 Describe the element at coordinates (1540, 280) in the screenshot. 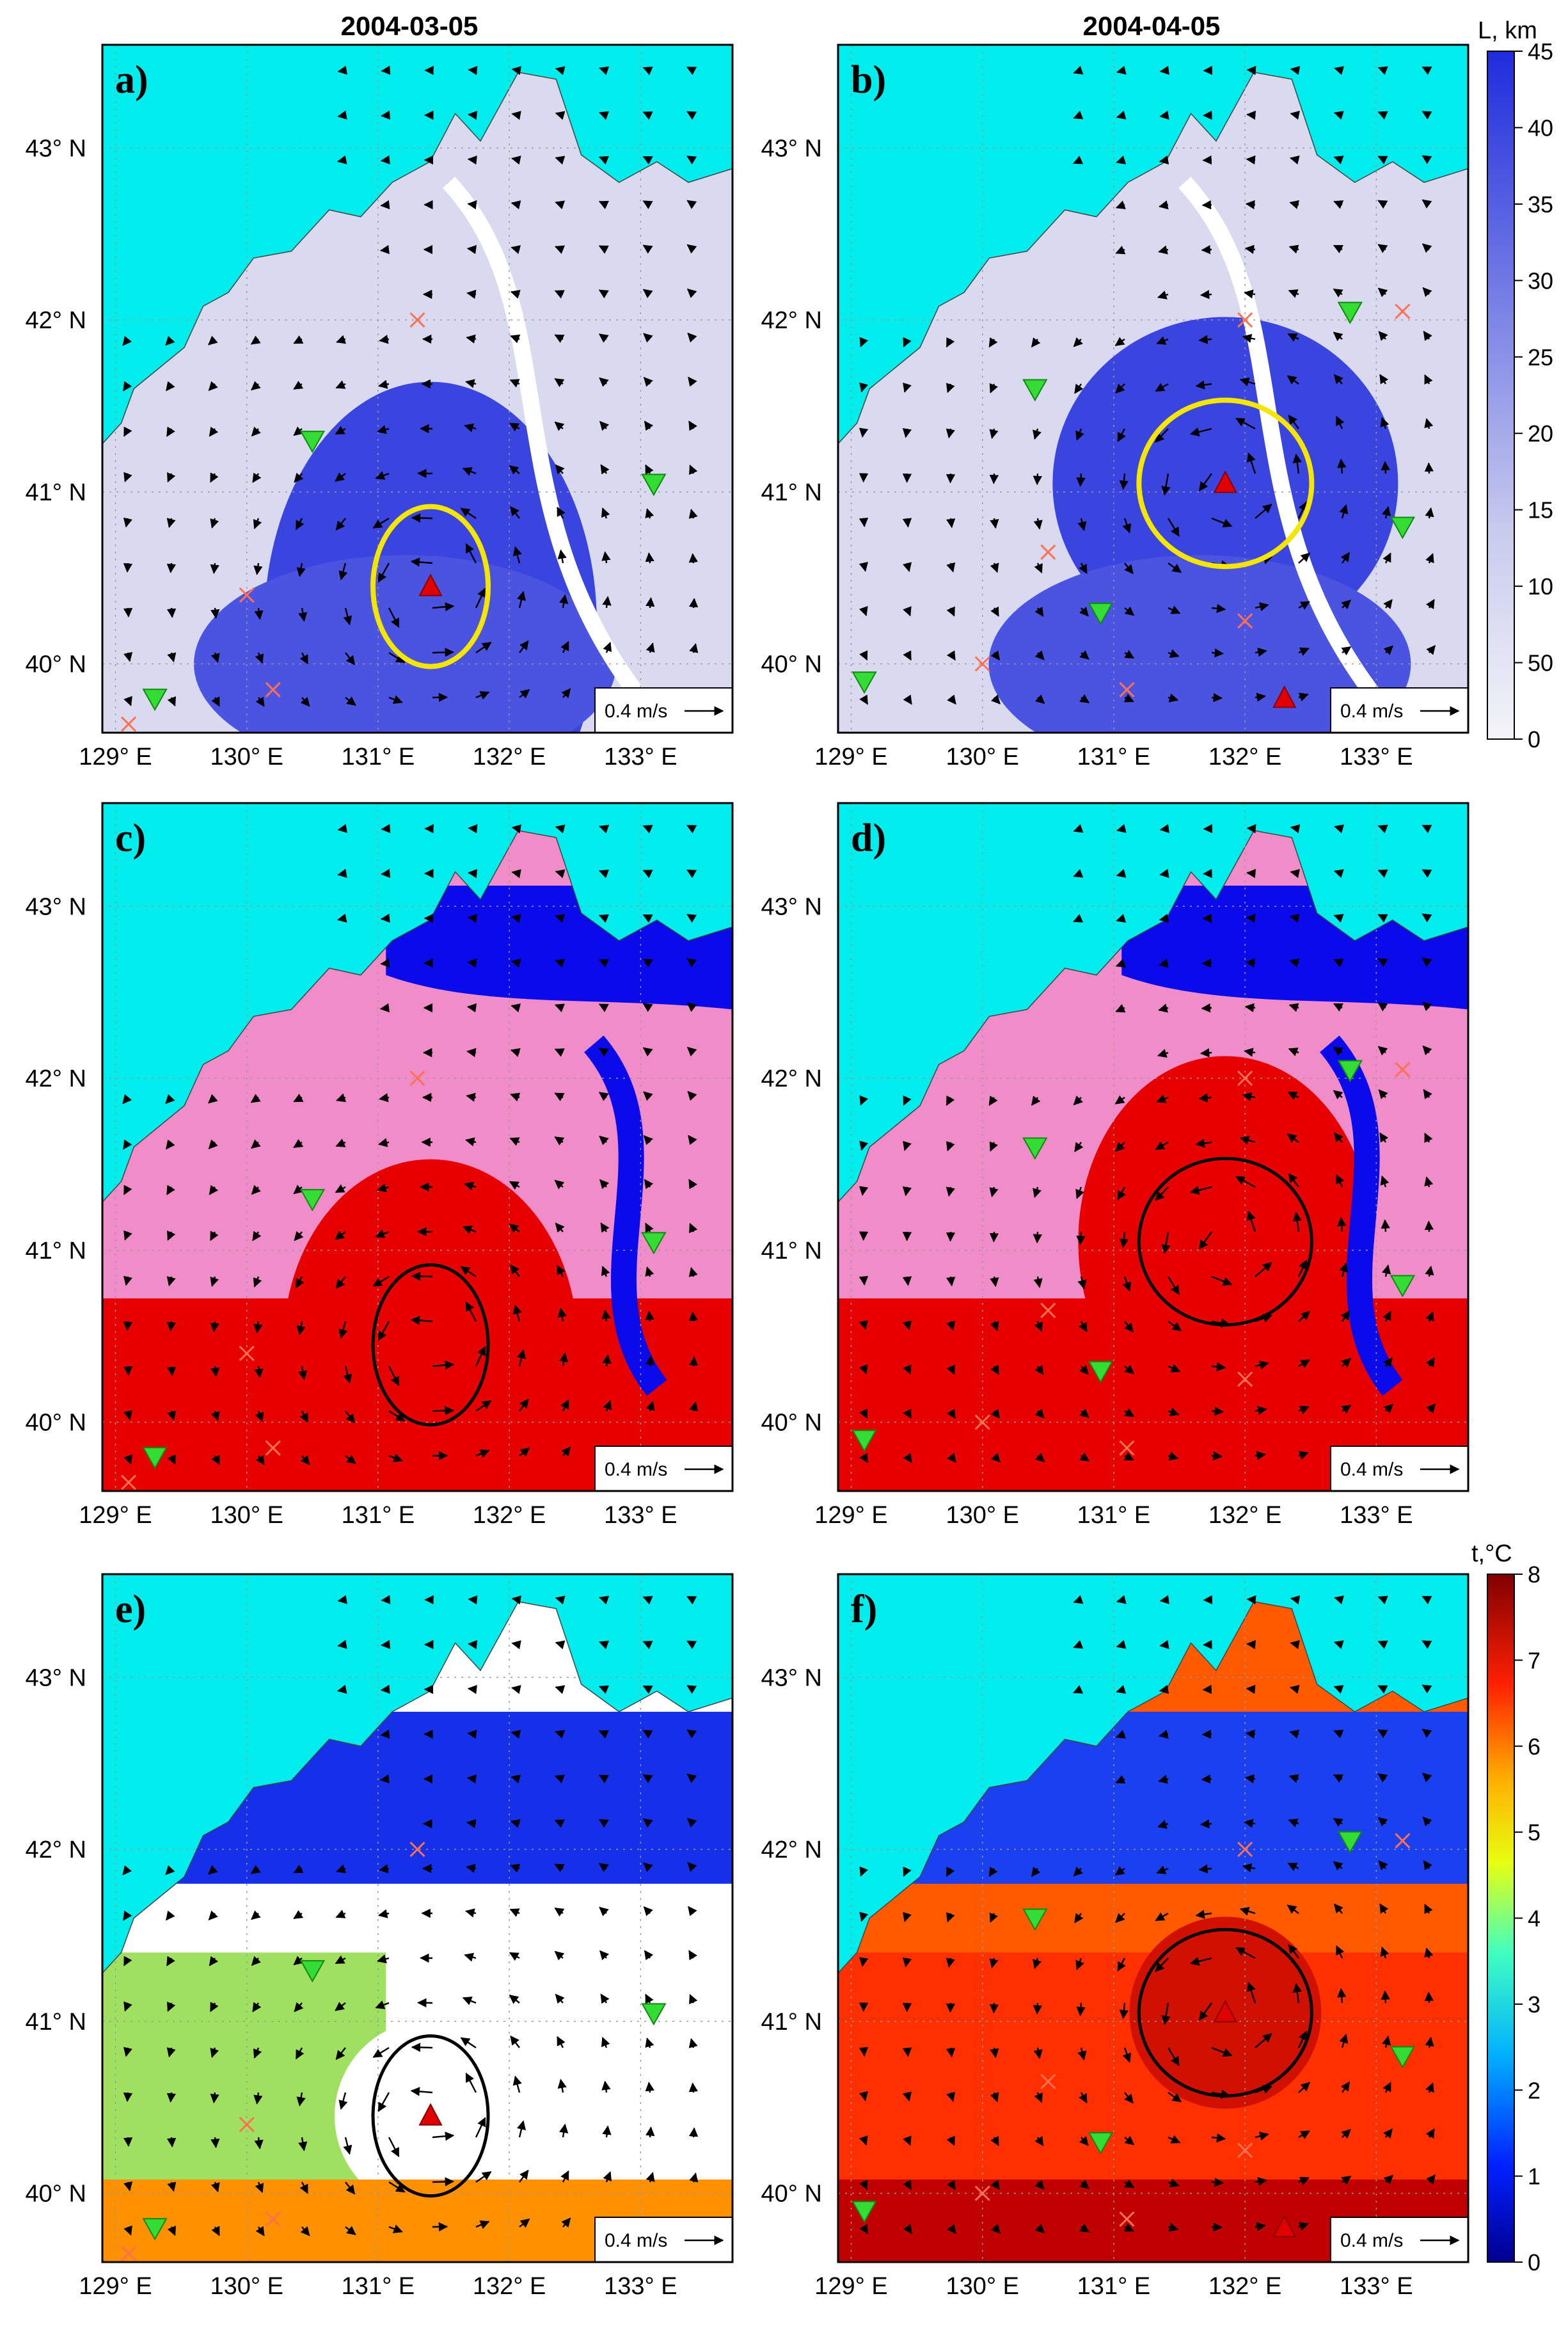

I see `colorbar-length-tick: 30` at that location.